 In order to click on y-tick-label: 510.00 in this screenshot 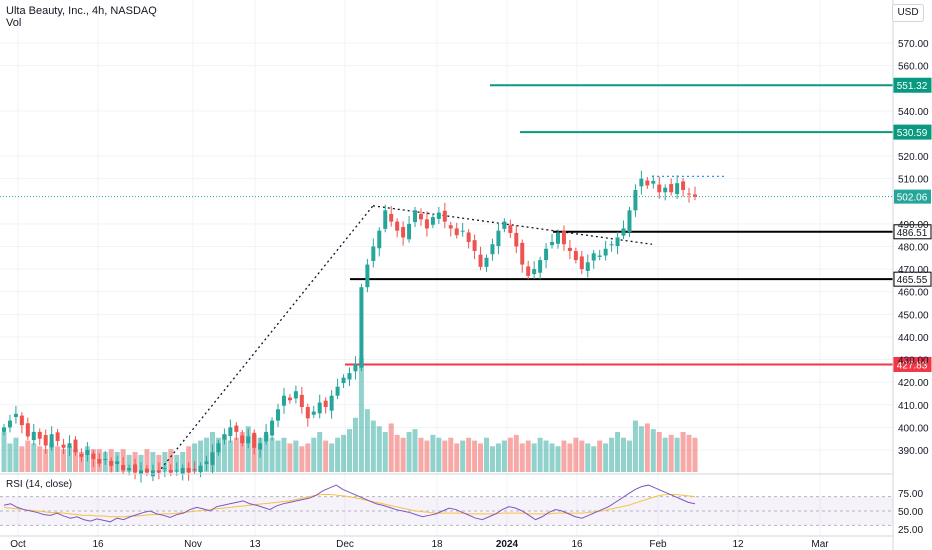, I will do `click(913, 180)`.